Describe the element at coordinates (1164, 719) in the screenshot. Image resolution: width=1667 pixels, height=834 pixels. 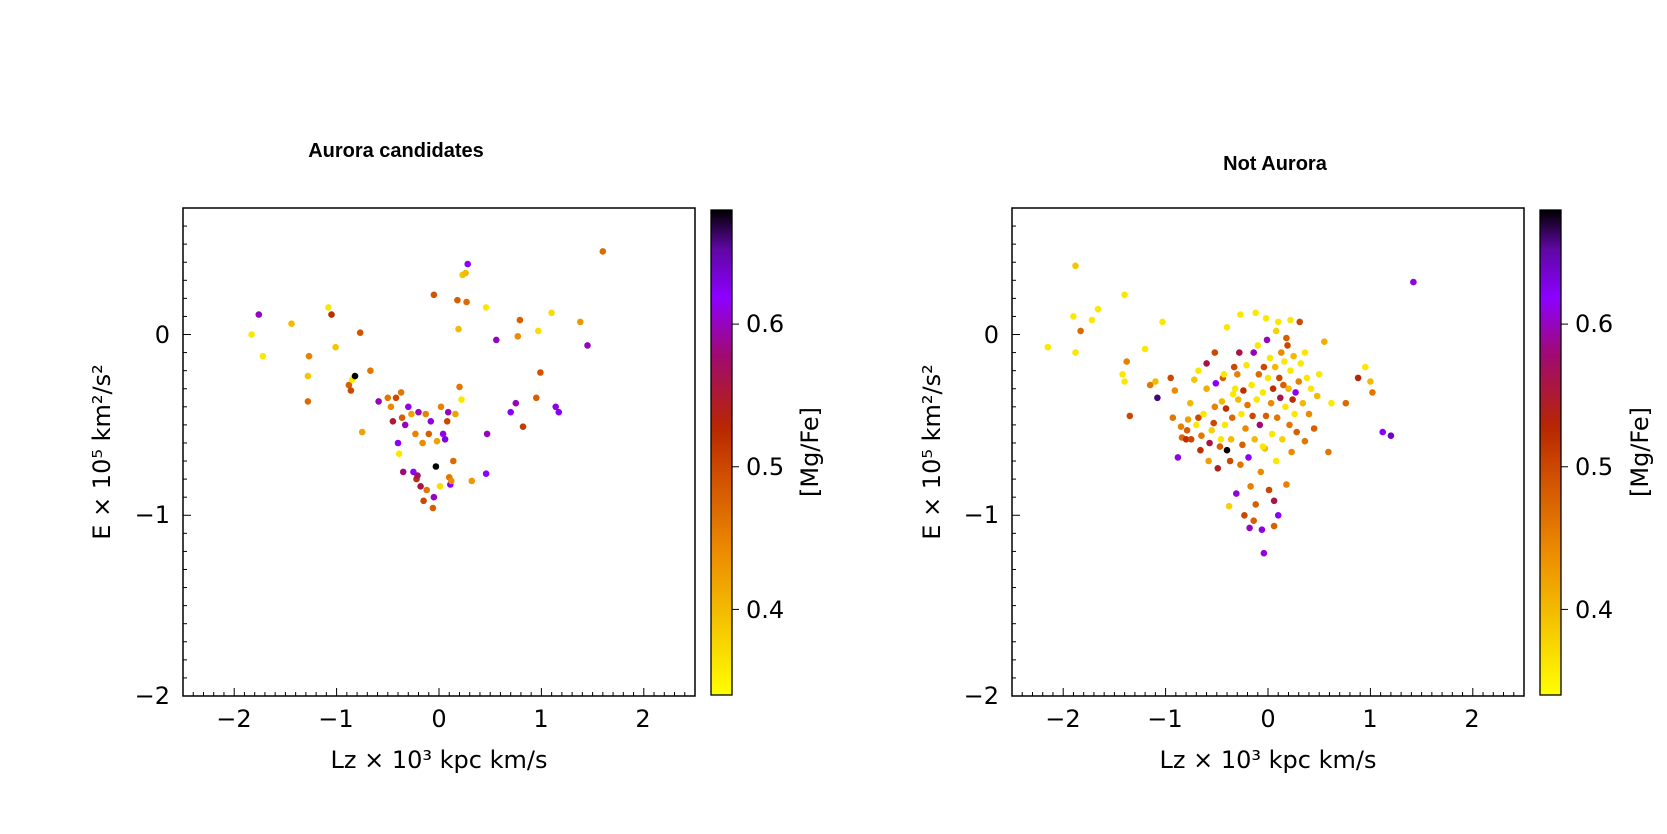
I see `x-tick-label: −1` at that location.